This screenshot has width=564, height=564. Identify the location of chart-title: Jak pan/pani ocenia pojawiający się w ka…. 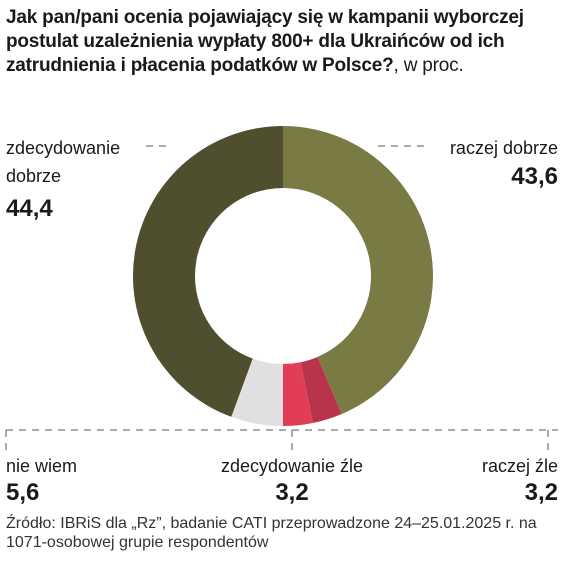
(282, 42).